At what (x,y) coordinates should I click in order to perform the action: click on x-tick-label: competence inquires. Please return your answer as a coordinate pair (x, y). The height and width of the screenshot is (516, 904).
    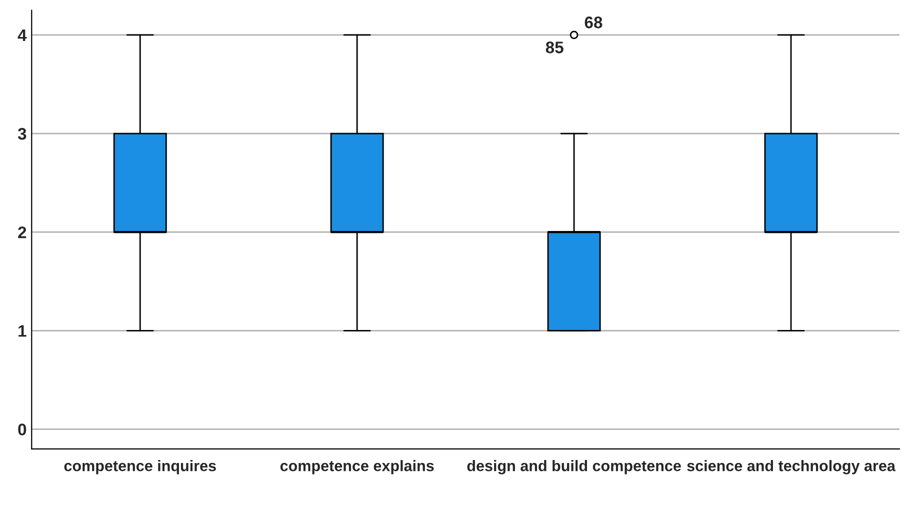
    Looking at the image, I should click on (140, 467).